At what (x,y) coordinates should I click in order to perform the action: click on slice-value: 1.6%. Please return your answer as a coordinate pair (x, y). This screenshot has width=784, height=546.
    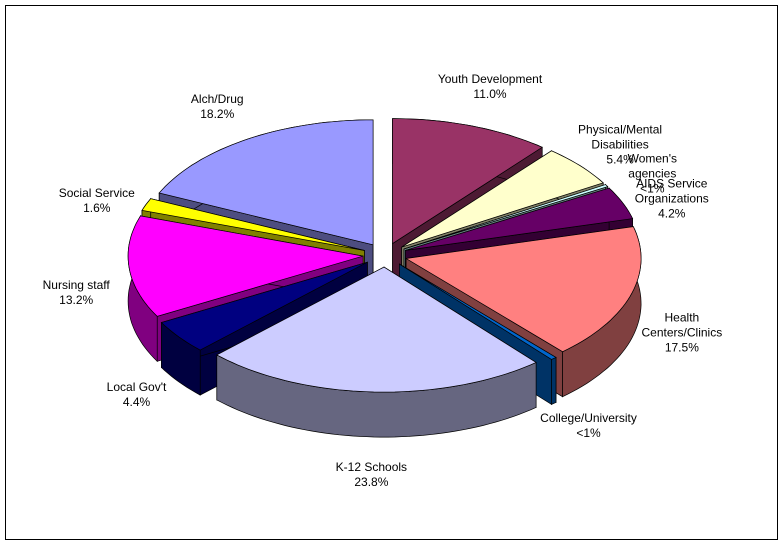
    Looking at the image, I should click on (97, 208).